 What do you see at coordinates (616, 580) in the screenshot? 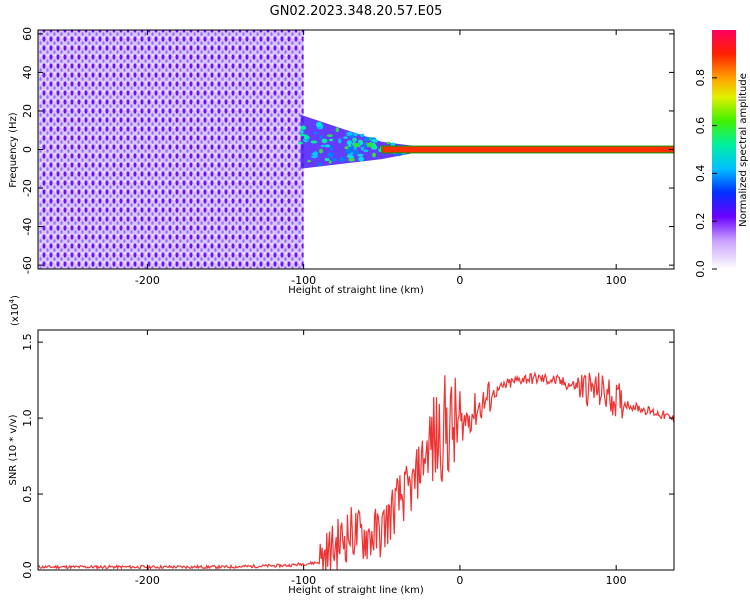
I see `snr-x-tick-label: 100` at bounding box center [616, 580].